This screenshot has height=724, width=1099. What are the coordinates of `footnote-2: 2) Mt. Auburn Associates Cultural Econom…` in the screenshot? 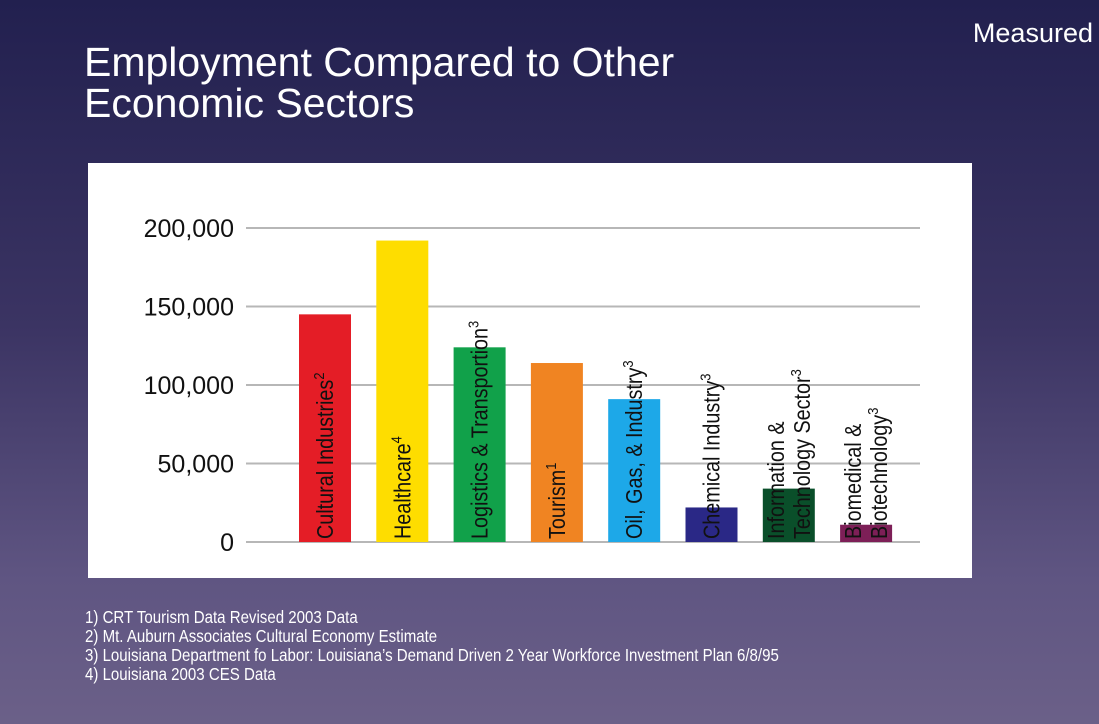 It's located at (261, 636).